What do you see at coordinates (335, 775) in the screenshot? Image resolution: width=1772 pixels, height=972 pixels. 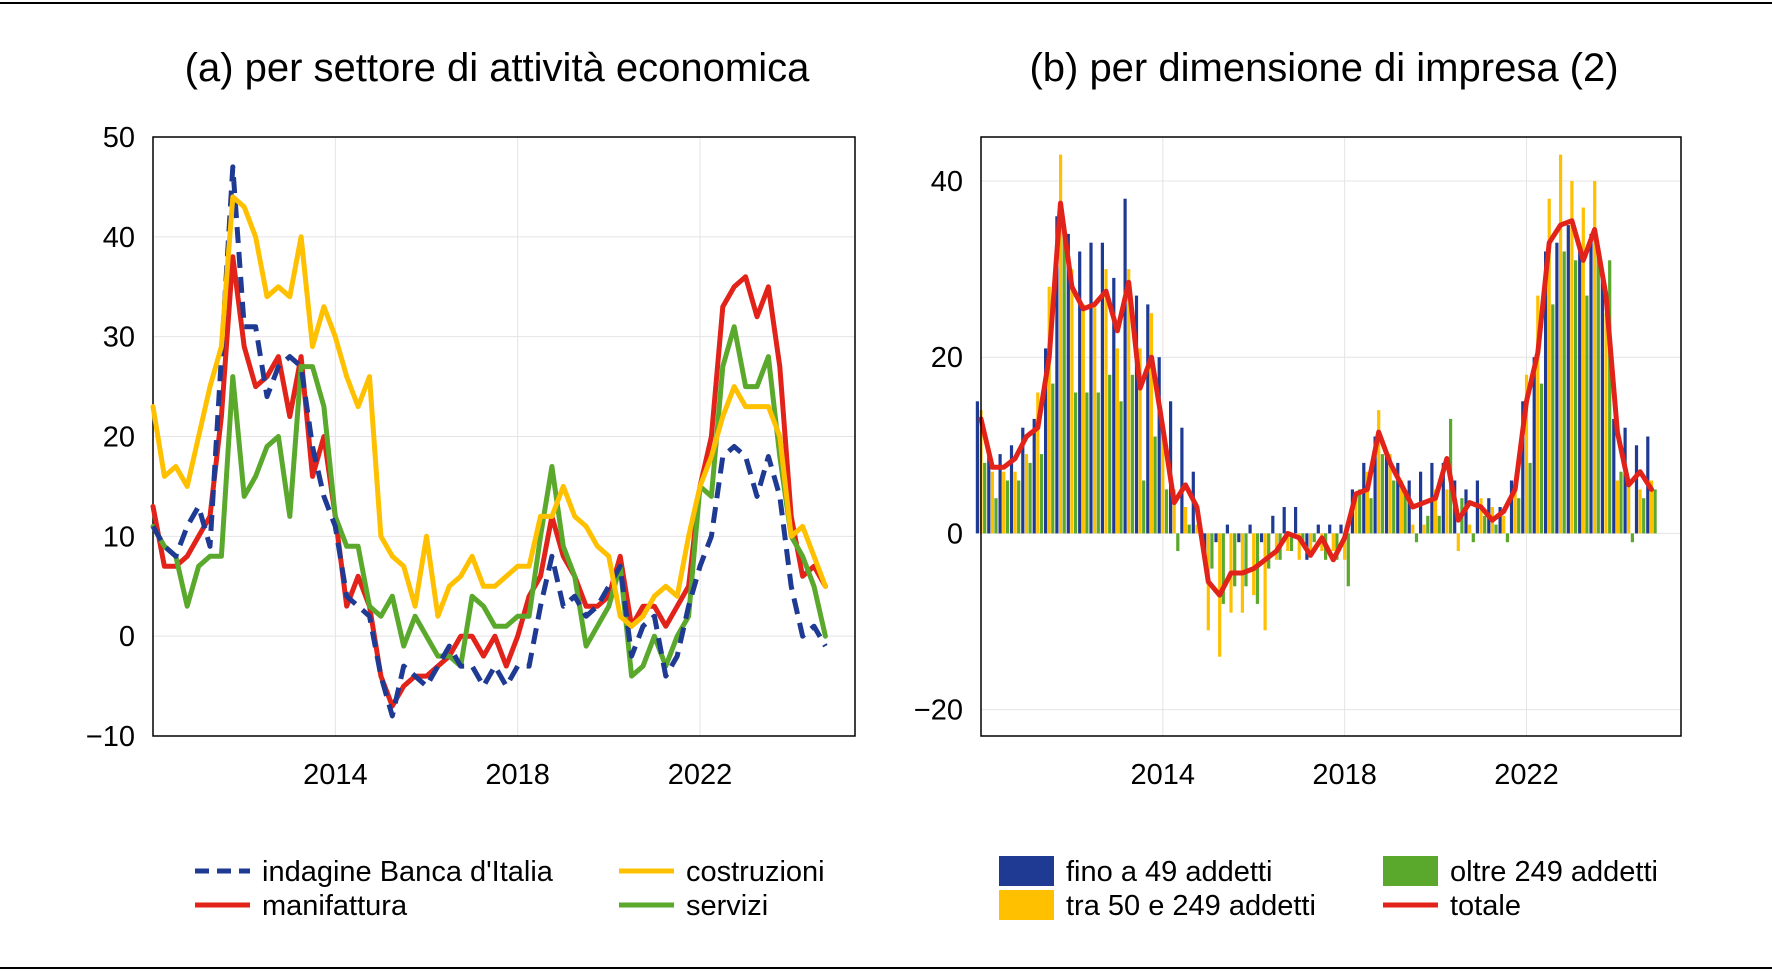 I see `x-tick-label: 2014` at bounding box center [335, 775].